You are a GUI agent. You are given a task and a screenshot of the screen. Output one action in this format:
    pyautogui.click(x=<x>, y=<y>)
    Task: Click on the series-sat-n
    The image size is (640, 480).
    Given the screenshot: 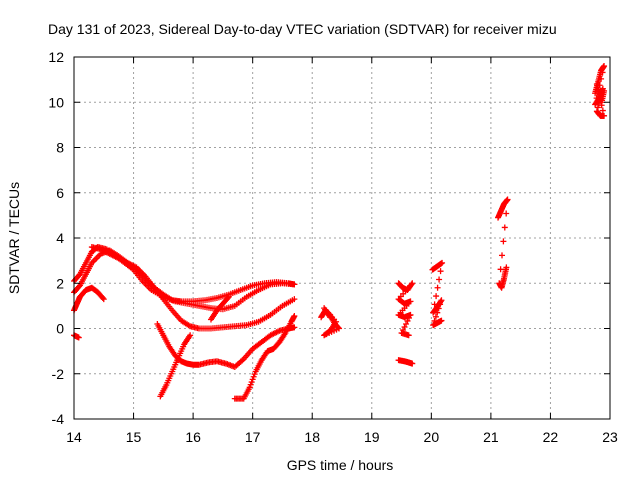 What is the action you would take?
    pyautogui.click(x=503, y=243)
    